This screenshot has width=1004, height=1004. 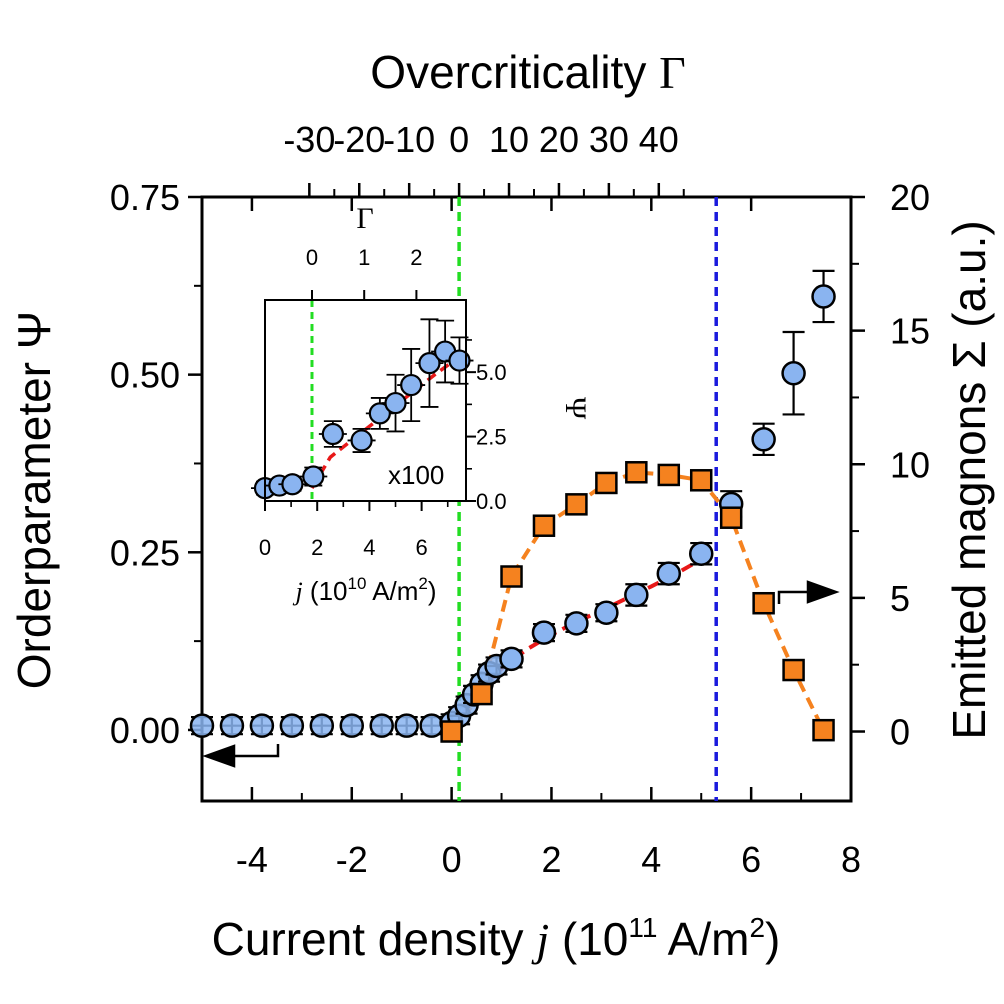 I want to click on y-left-tick-label: 0.75, so click(x=145, y=197).